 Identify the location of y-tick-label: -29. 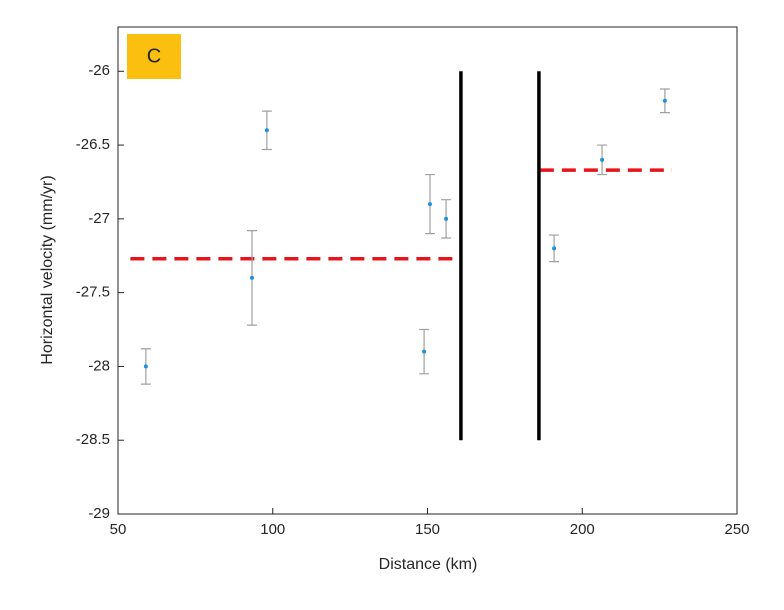
(99, 513).